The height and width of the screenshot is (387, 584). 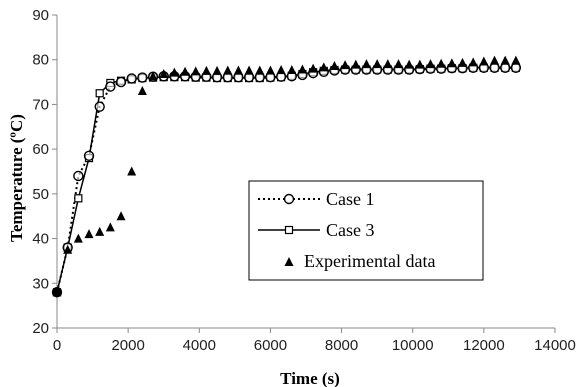 What do you see at coordinates (40, 328) in the screenshot?
I see `y-tick-label: 20` at bounding box center [40, 328].